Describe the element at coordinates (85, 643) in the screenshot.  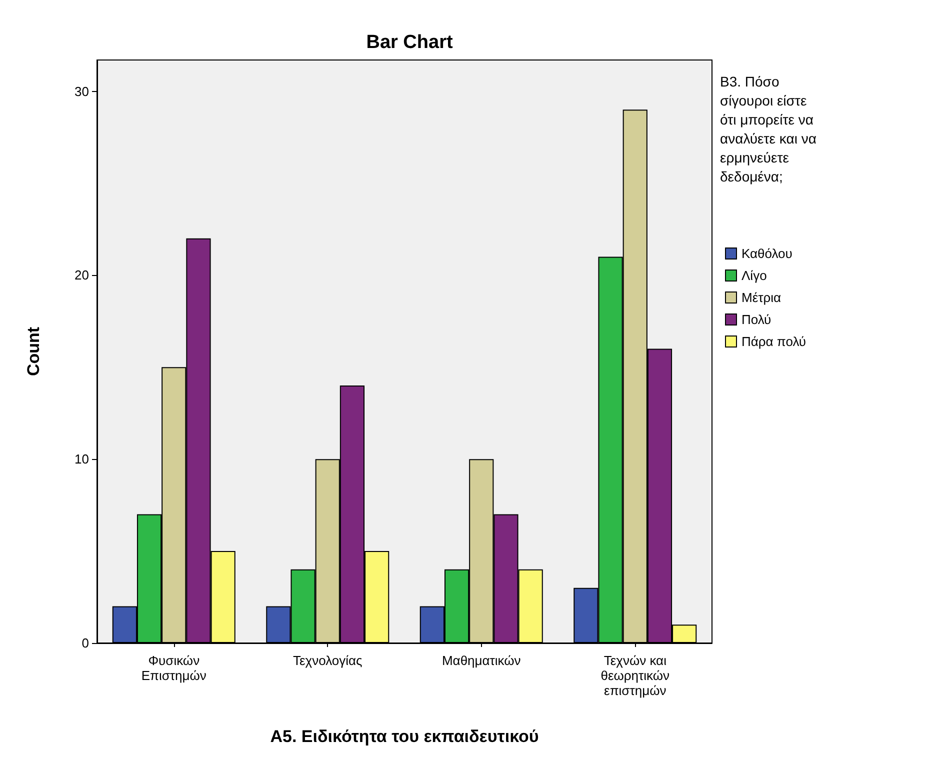
I see `y-tick-label: 0` at that location.